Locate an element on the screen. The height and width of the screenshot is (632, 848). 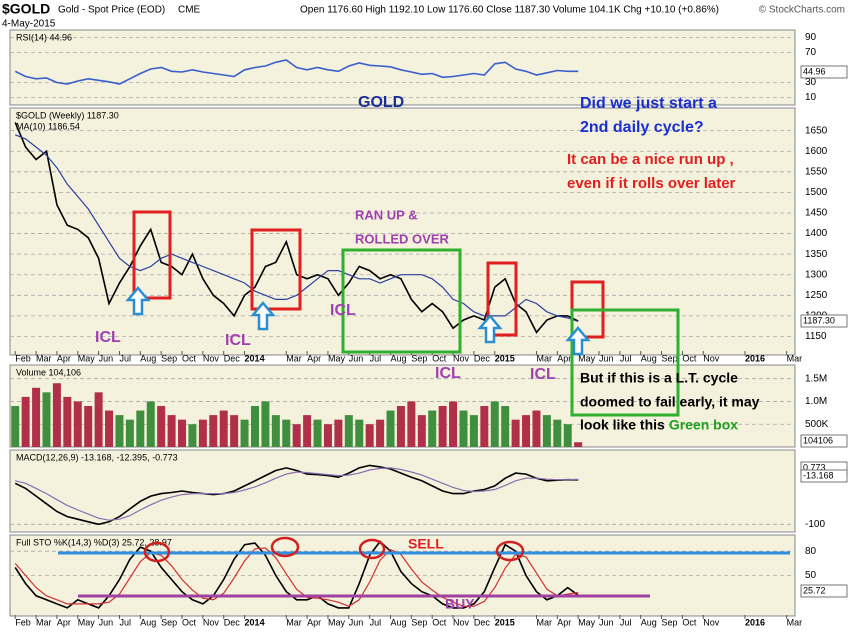
annotation: look like this is located at coordinates (622, 425).